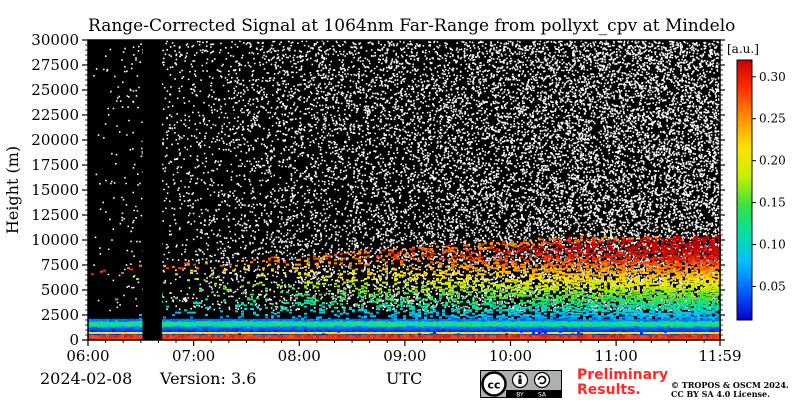  I want to click on x-axis: 06:00 07:00 08:00 09:00 10:00 11:00 11:59, so click(404, 352).